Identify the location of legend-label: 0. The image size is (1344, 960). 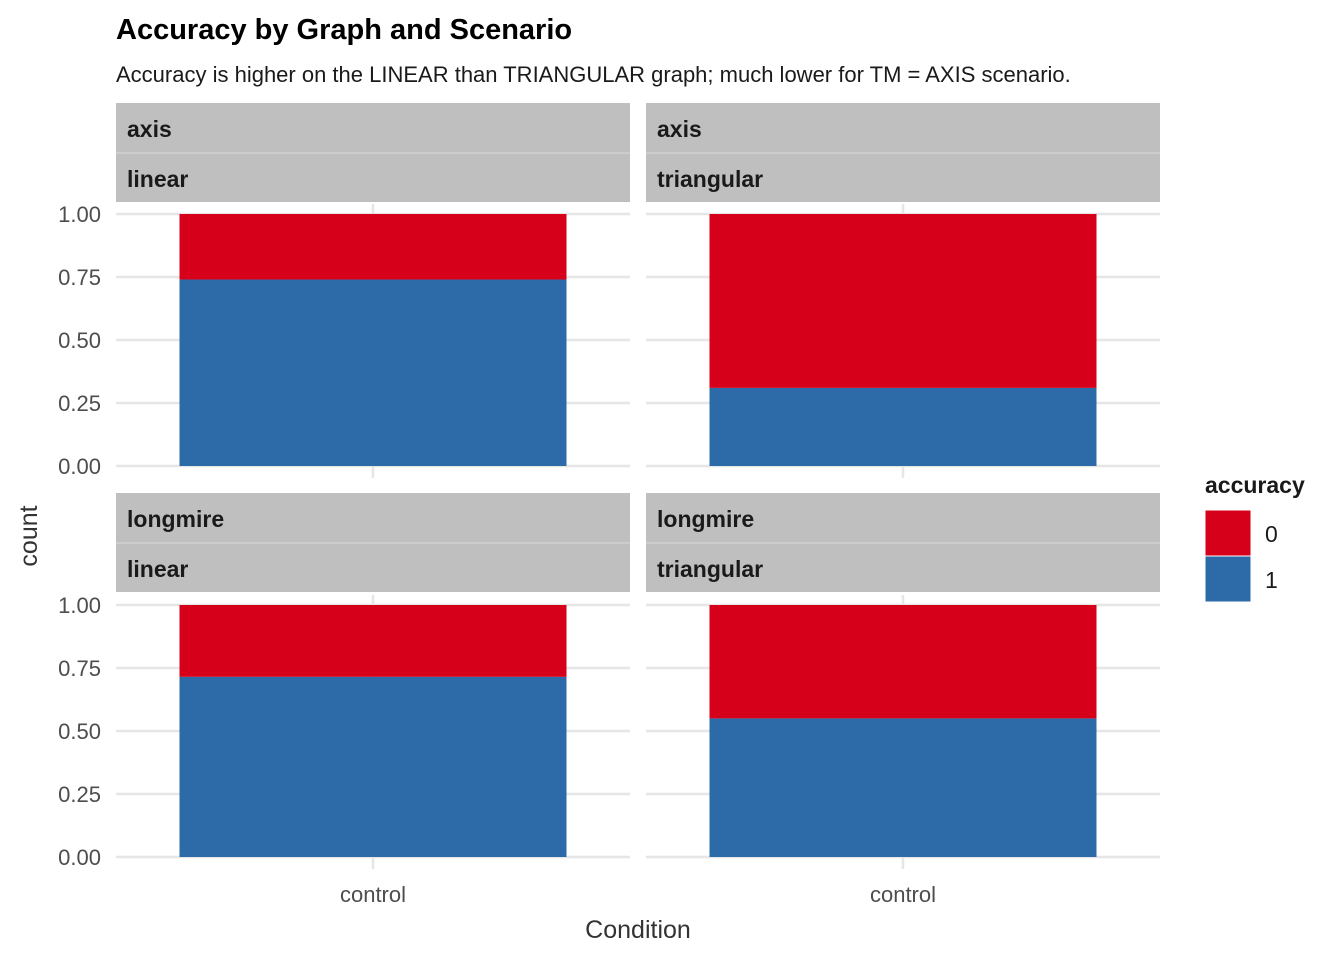
(1271, 534).